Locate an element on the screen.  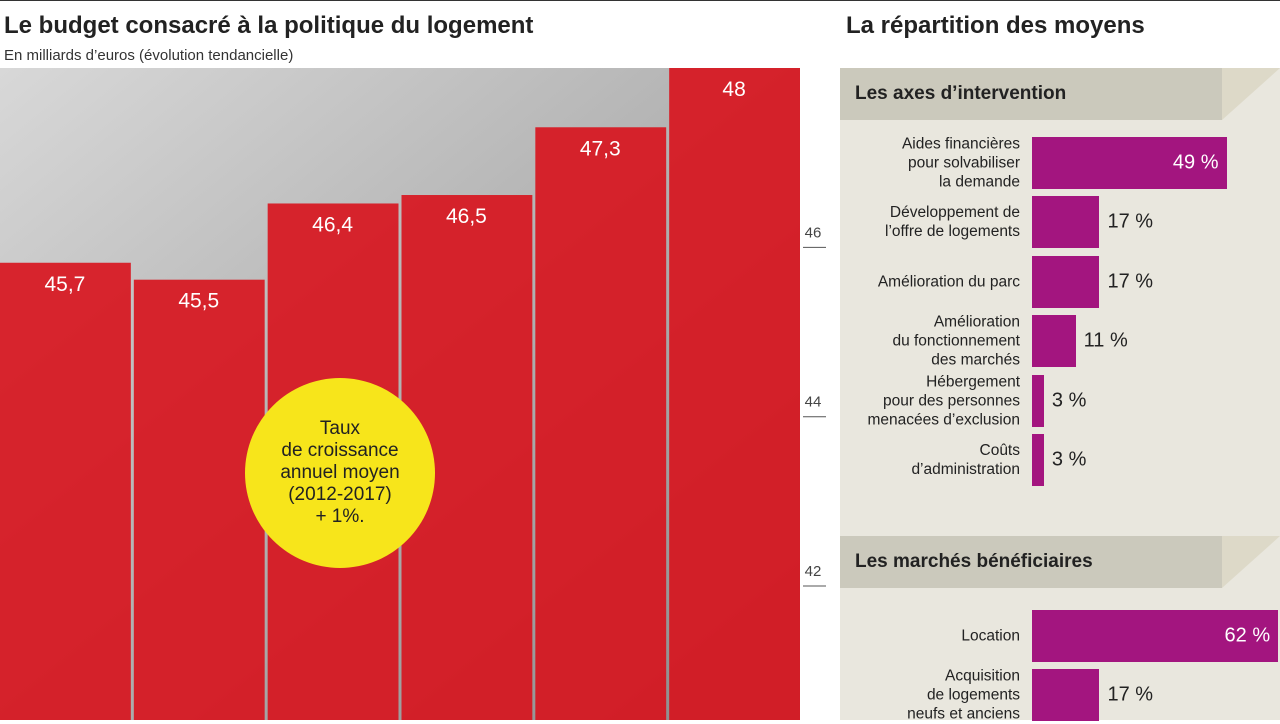
y-tick-label: 42 is located at coordinates (813, 571).